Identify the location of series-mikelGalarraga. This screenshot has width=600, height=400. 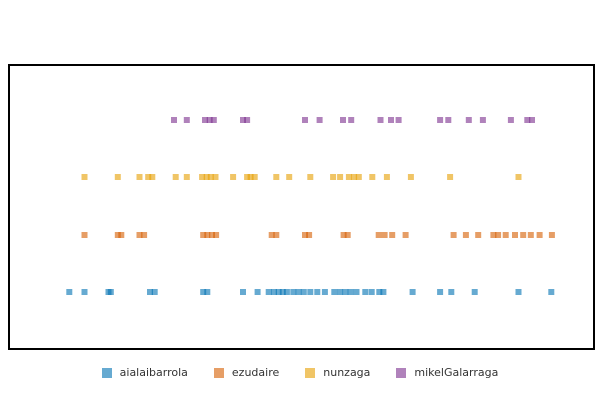
(353, 120).